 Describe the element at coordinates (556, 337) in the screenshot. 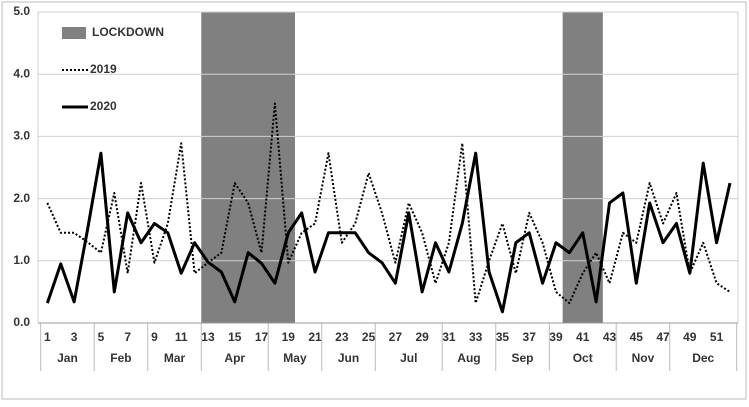

I see `x-tick-label: 39` at that location.